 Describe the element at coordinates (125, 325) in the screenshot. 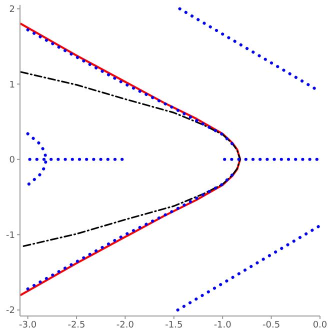

I see `x-tick-label: -2.0` at that location.